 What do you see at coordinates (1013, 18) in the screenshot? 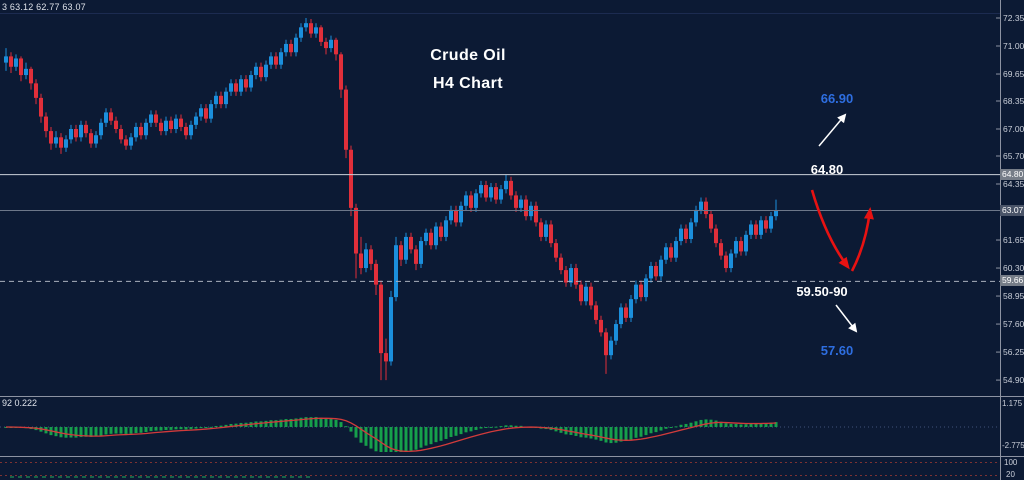
I see `price-tick-label: 72.35` at bounding box center [1013, 18].